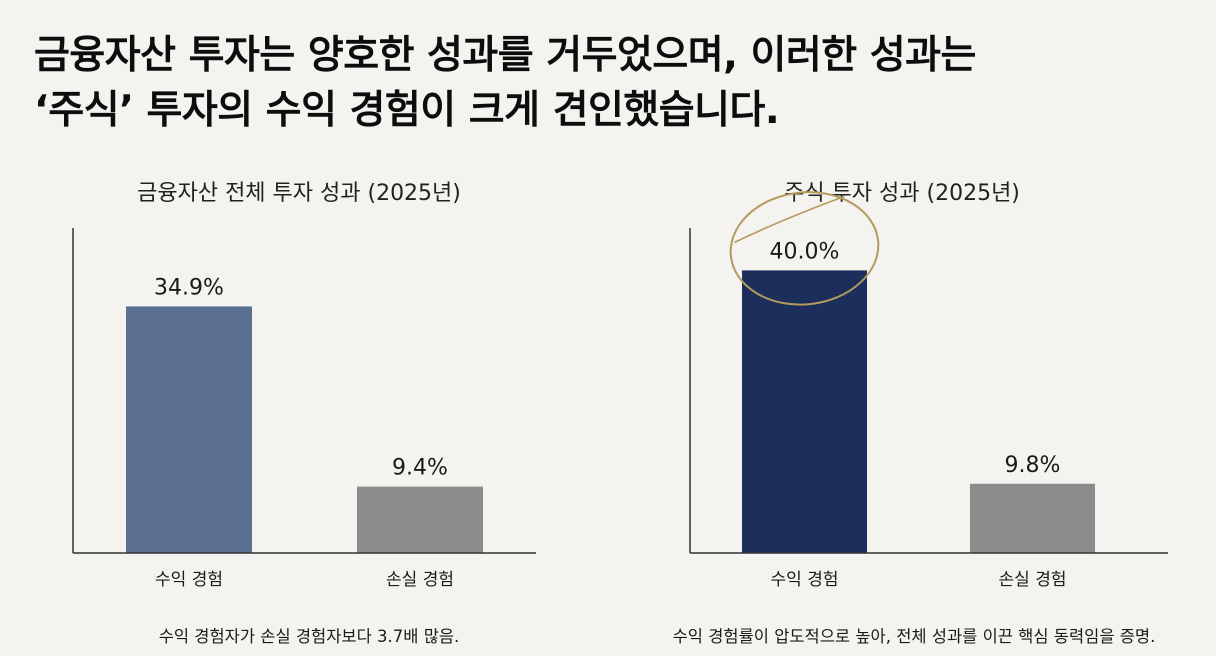  I want to click on bar-value-label-loss: 9.4%, so click(420, 468).